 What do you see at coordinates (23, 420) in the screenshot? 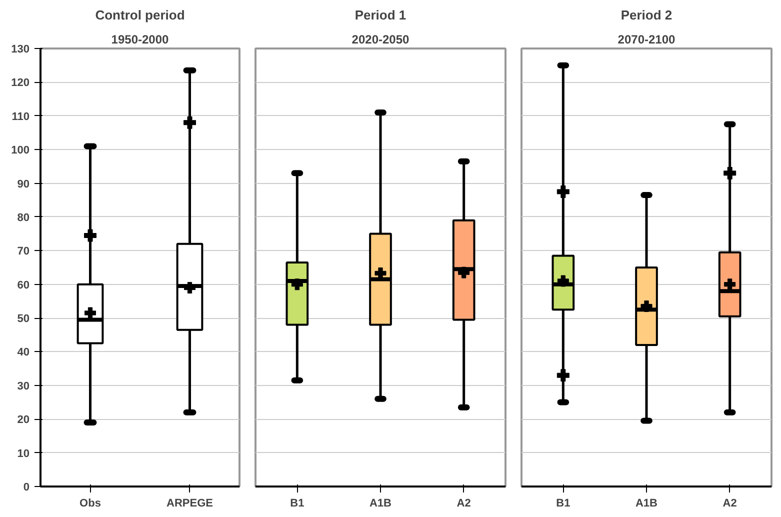
I see `y-tick-label: 20` at bounding box center [23, 420].